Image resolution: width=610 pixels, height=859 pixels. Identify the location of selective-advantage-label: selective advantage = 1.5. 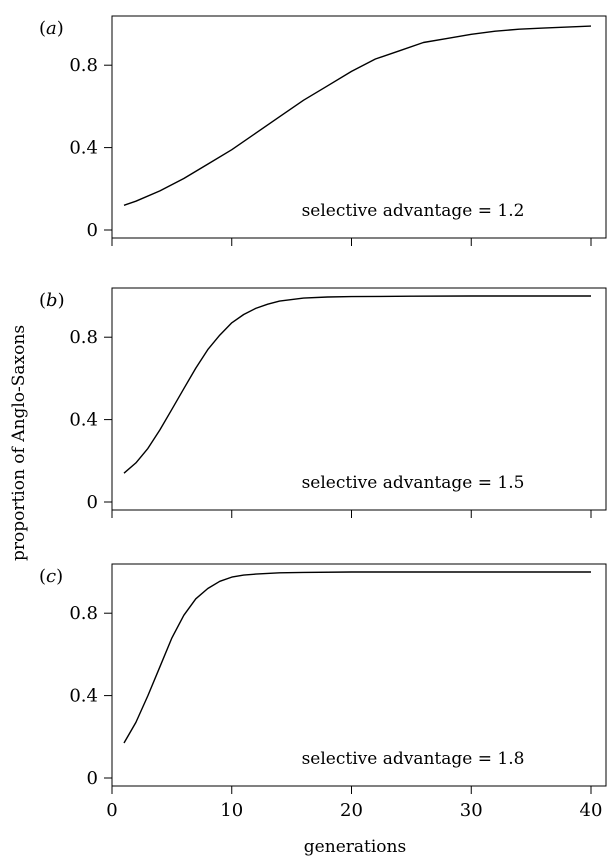
(413, 483).